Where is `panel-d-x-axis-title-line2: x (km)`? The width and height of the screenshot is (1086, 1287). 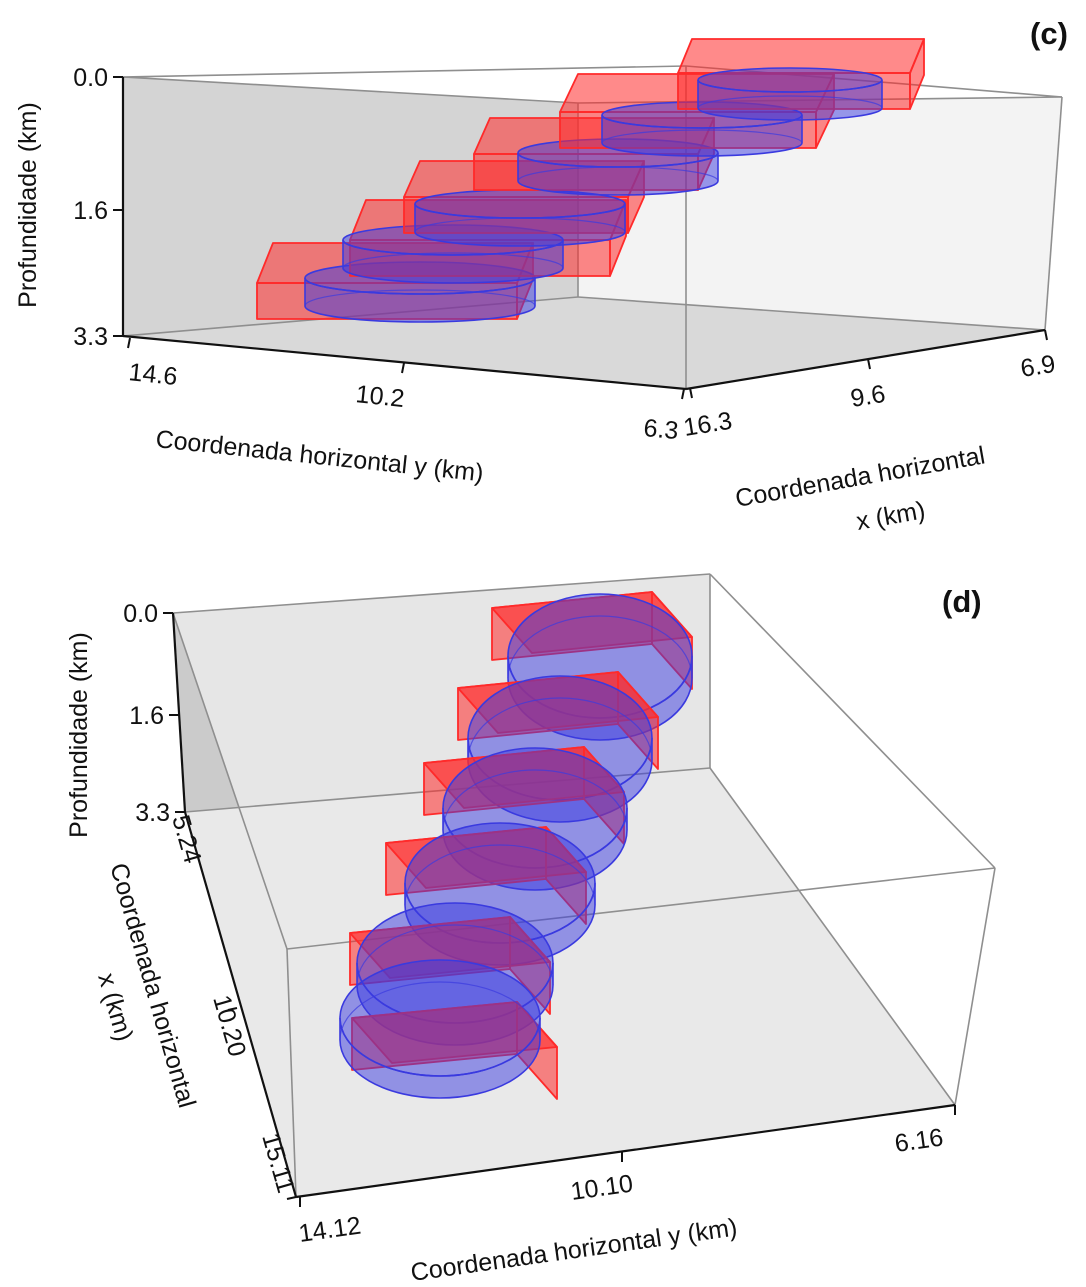 panel-d-x-axis-title-line2: x (km) is located at coordinates (115, 1007).